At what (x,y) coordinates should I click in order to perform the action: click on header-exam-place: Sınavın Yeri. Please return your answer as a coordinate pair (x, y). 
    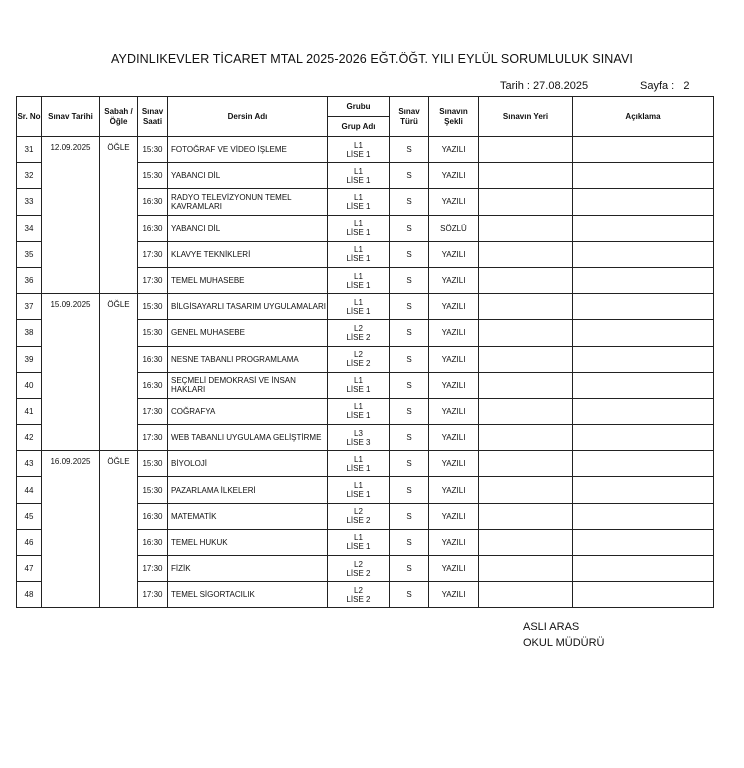
    Looking at the image, I should click on (525, 116).